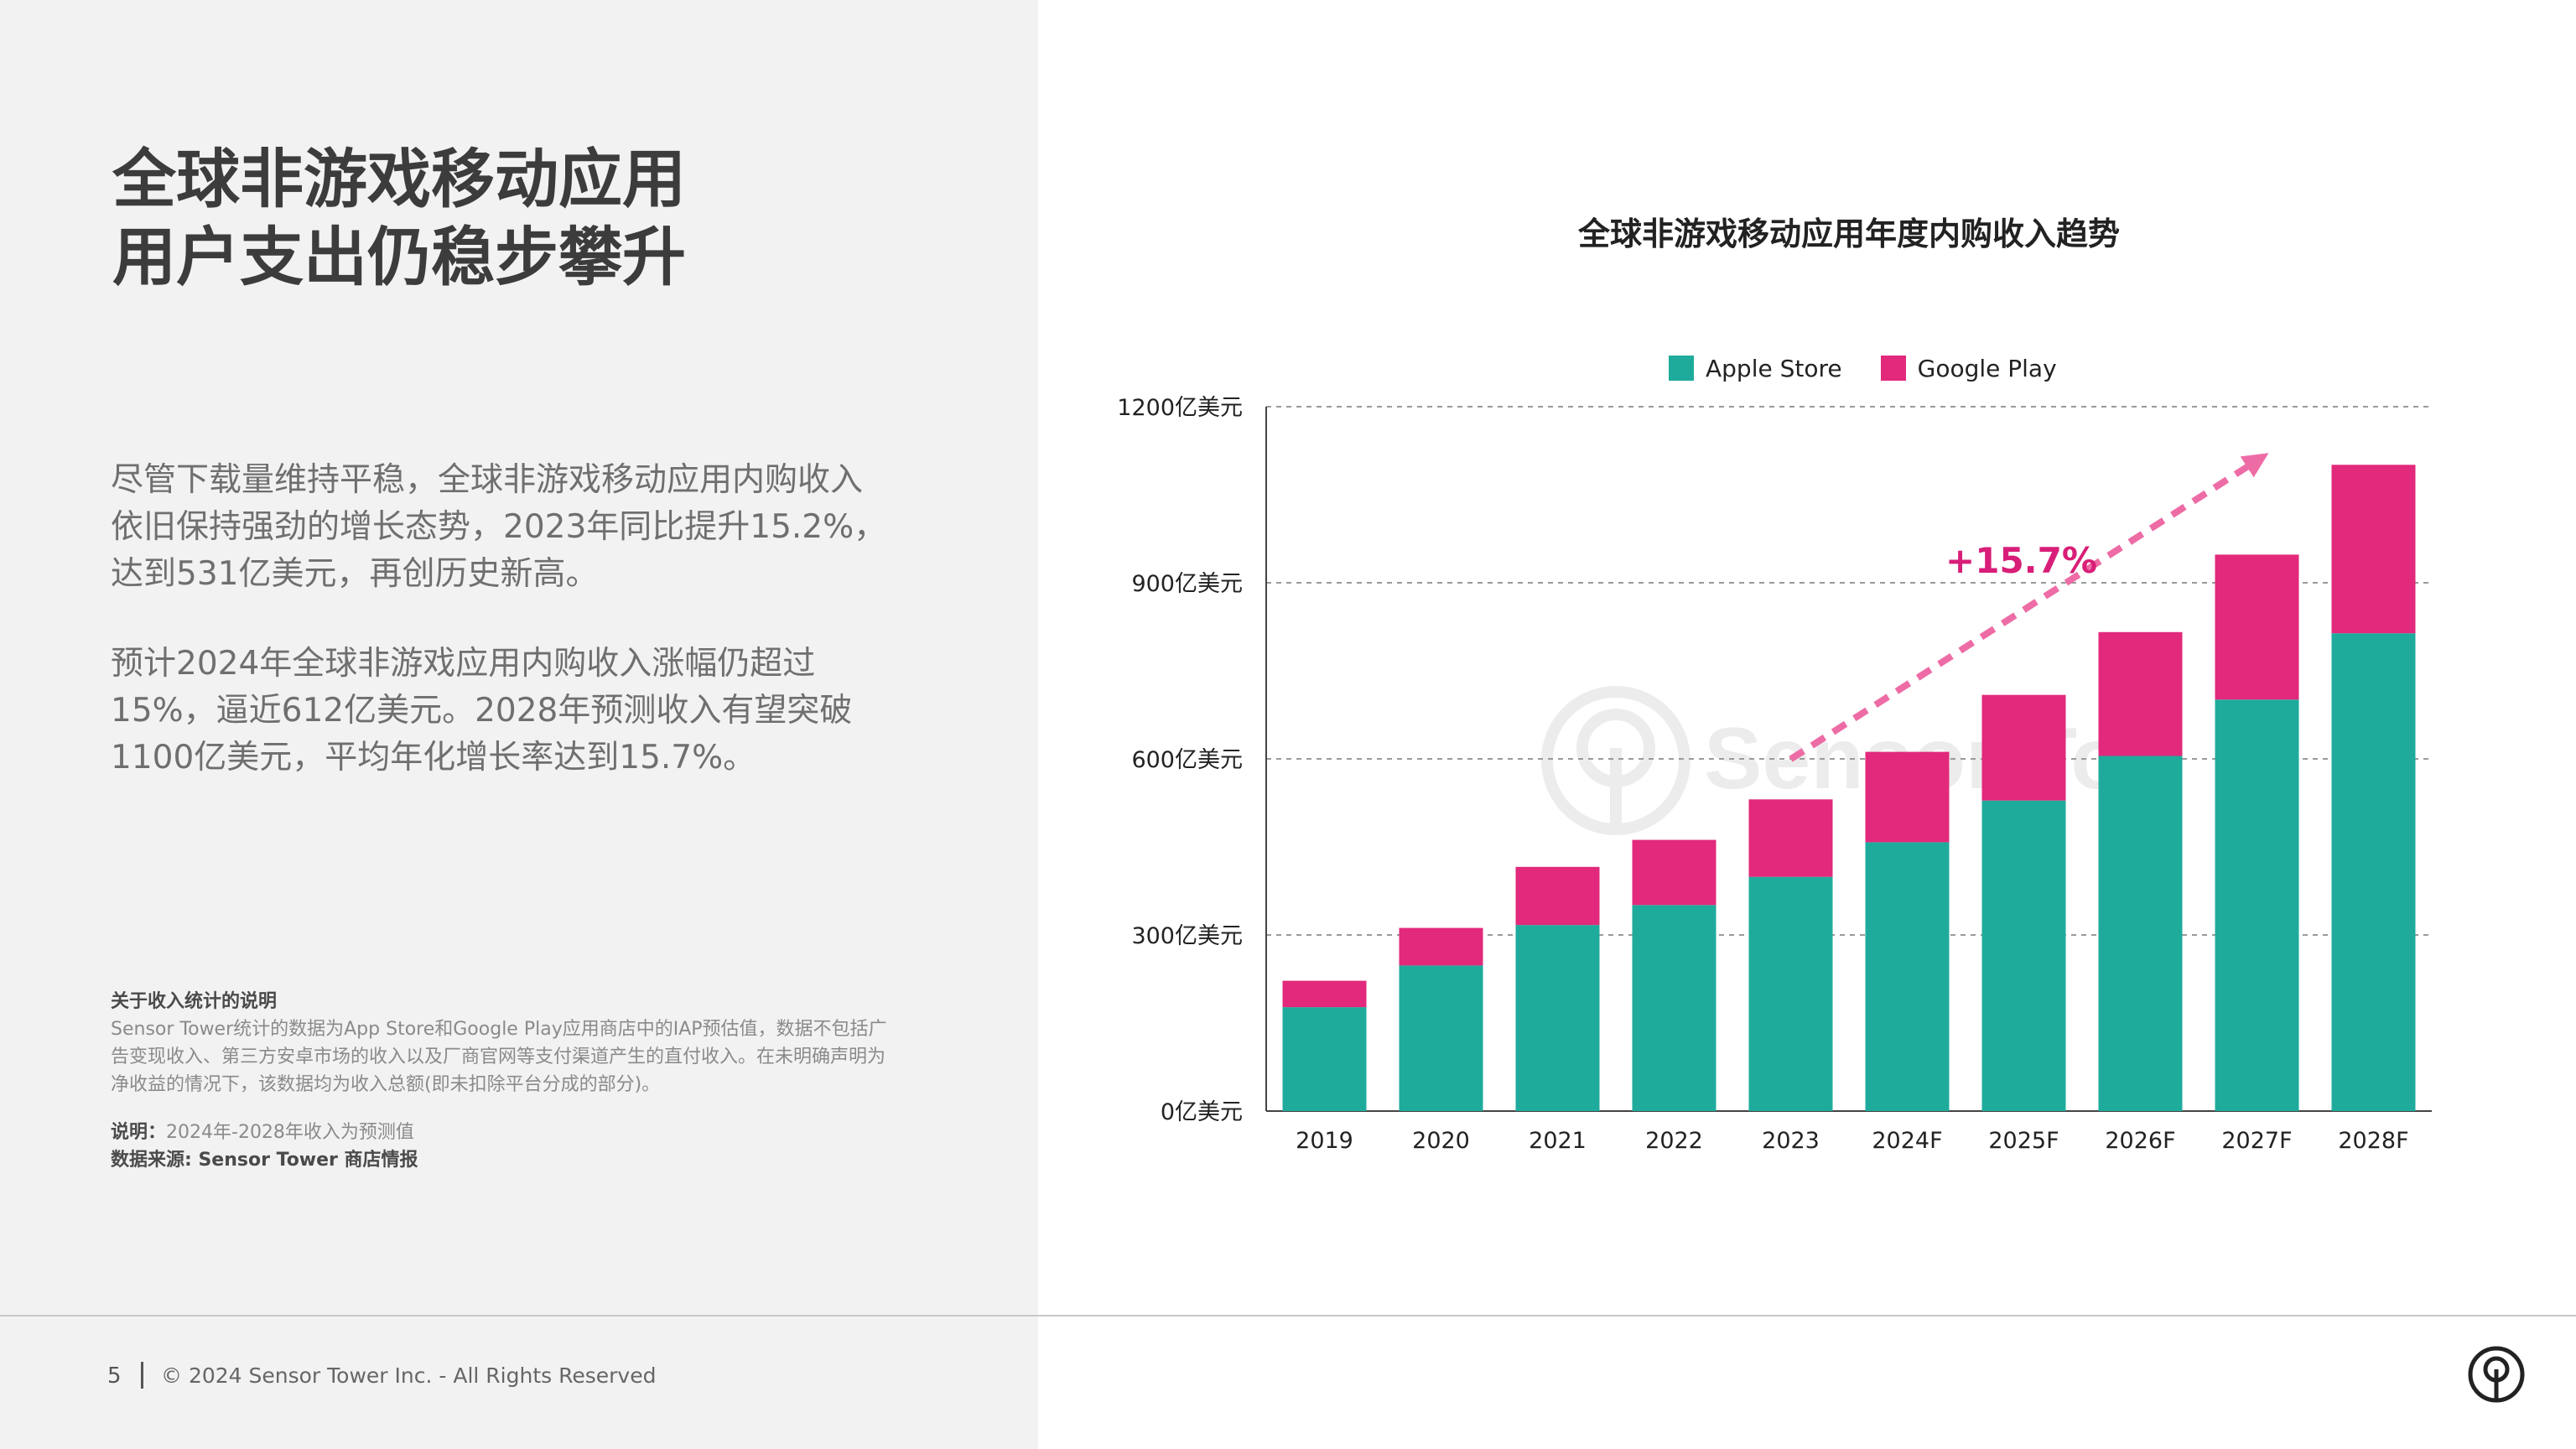 Image resolution: width=2576 pixels, height=1449 pixels. I want to click on x-tick-label: 2021, so click(1558, 1141).